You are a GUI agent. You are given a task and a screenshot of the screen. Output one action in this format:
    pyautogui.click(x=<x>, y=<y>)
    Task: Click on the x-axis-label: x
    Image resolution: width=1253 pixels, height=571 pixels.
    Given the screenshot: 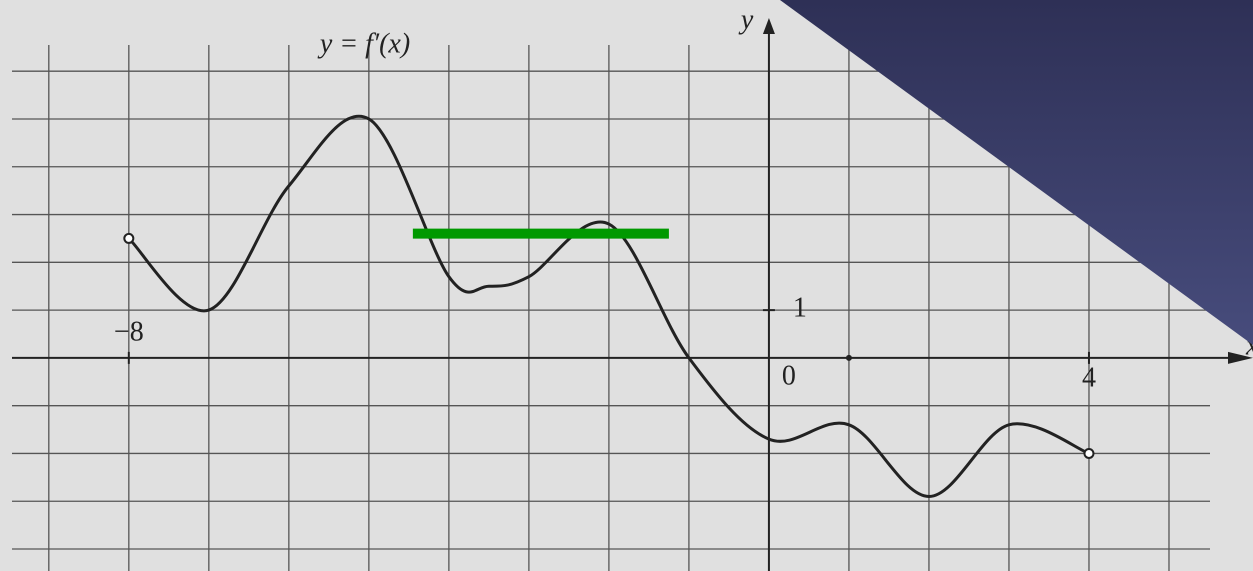 What is the action you would take?
    pyautogui.click(x=1249, y=345)
    